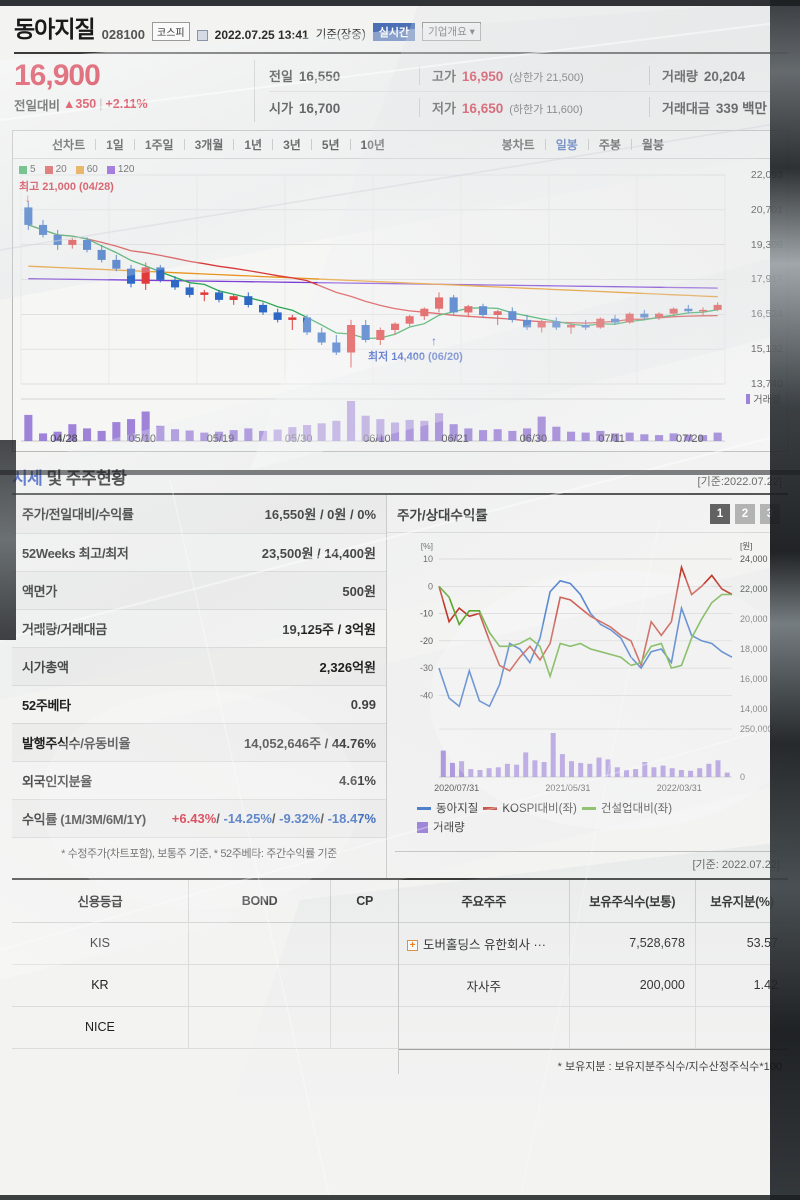 This screenshot has width=800, height=1200. I want to click on annotation-high: 최고 21,000 (04/28), so click(66, 187).